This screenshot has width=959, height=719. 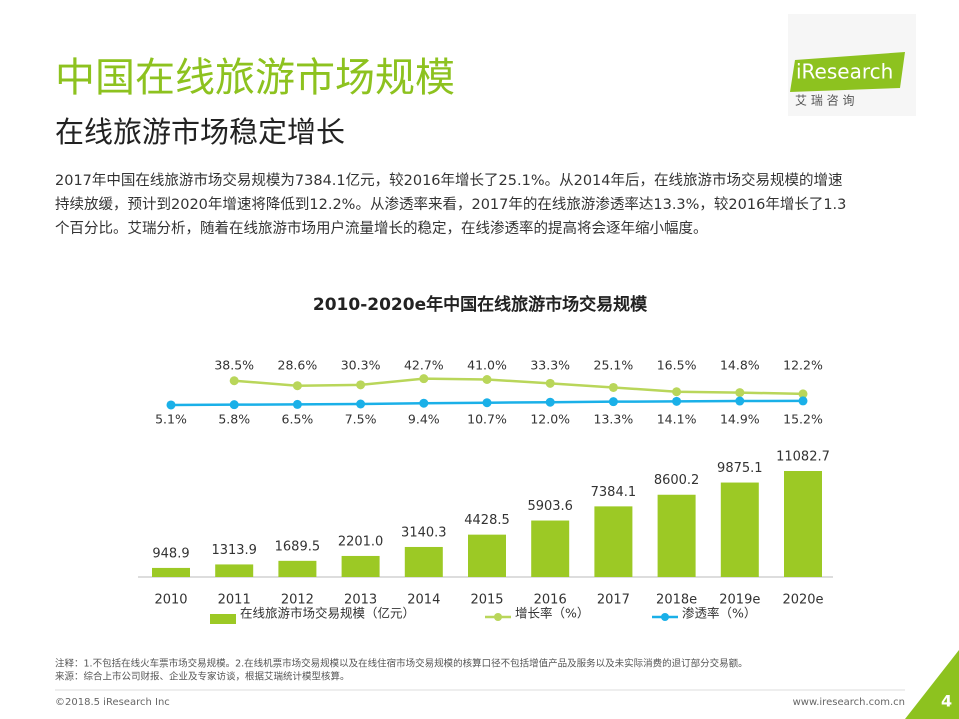 I want to click on x-tick-label: 2013, so click(x=360, y=600).